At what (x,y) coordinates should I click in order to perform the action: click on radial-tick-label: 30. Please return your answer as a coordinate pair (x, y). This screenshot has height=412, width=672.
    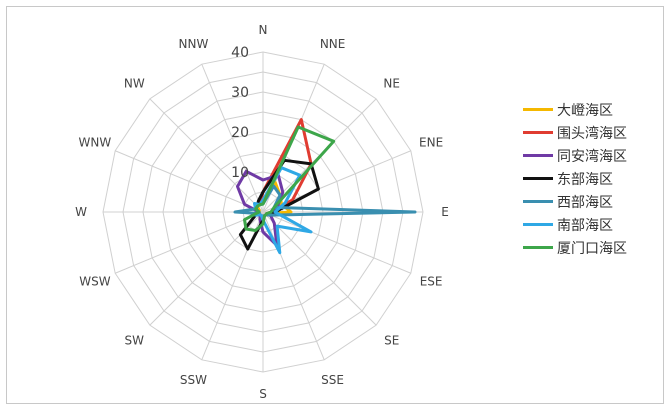
    Looking at the image, I should click on (240, 93).